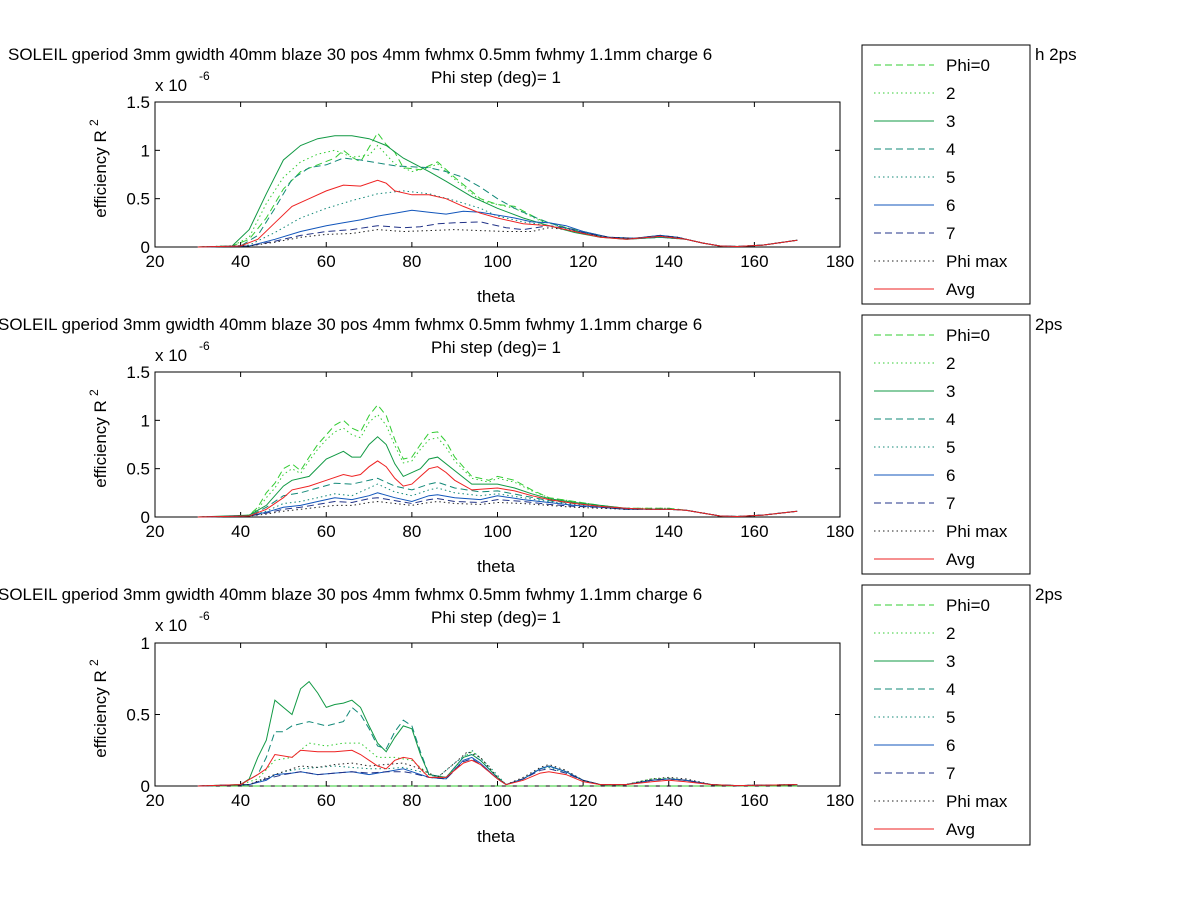 The width and height of the screenshot is (1200, 901). I want to click on y-ticks: 00.51, so click(483, 715).